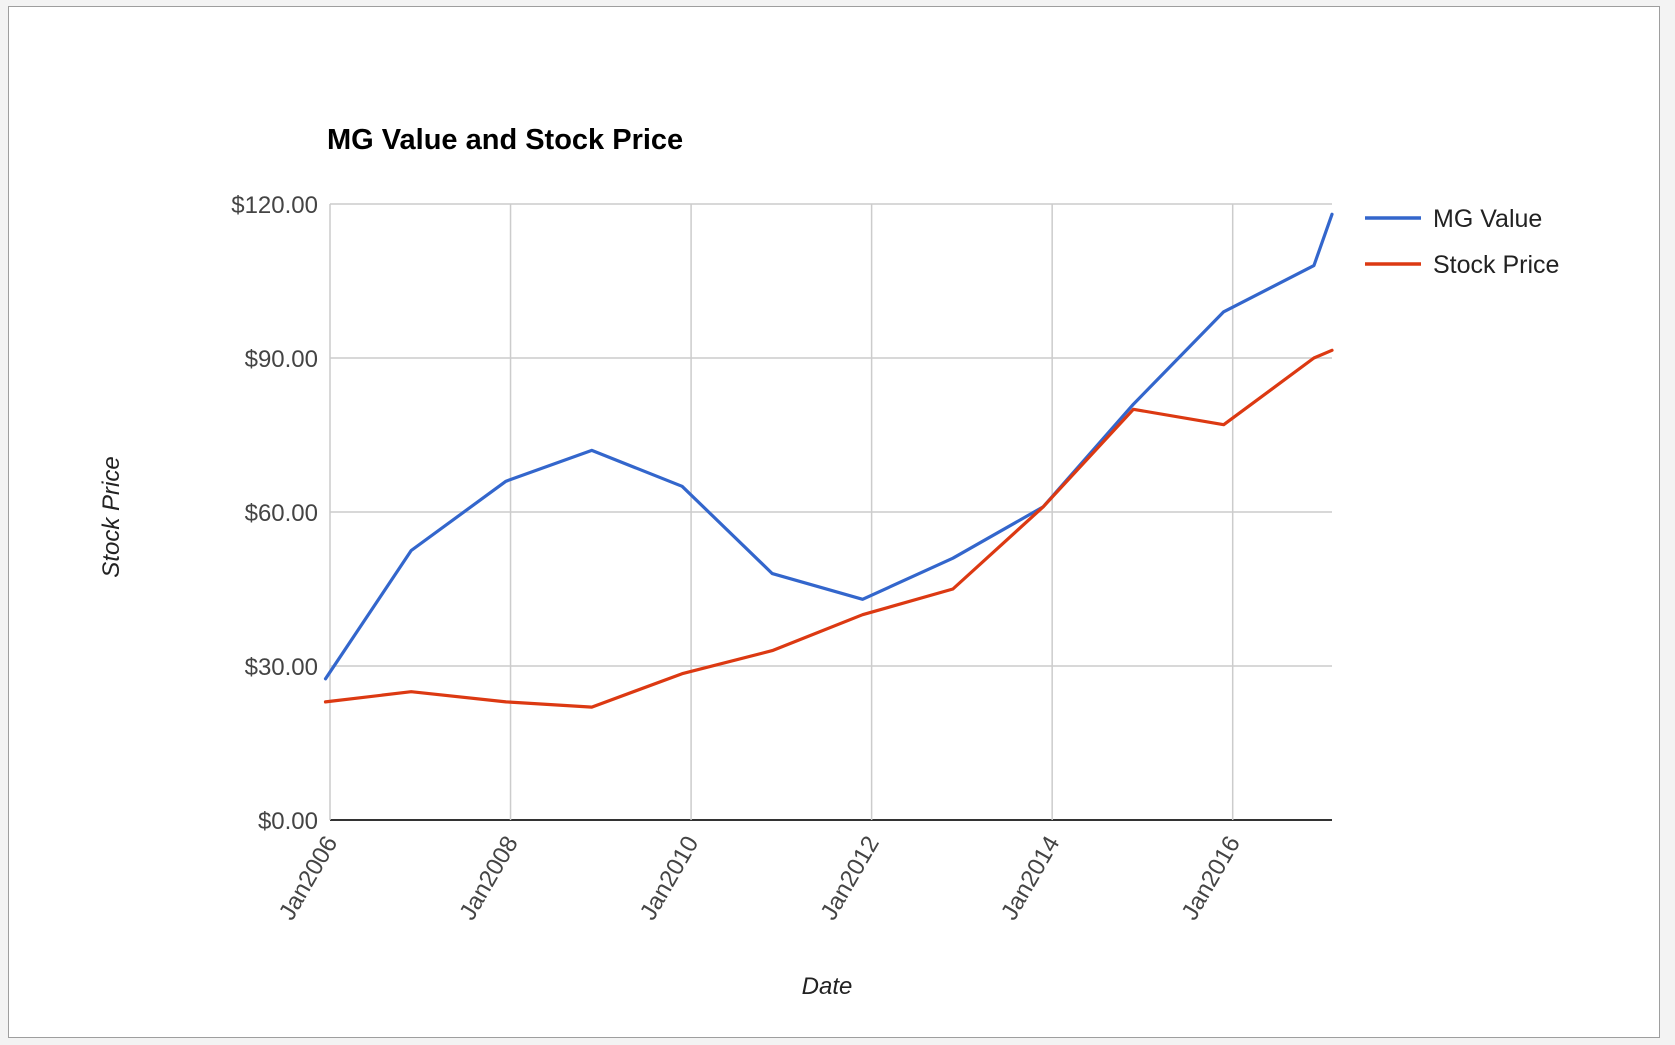 Image resolution: width=1675 pixels, height=1045 pixels. Describe the element at coordinates (281, 513) in the screenshot. I see `y-tick-label: $60.00` at that location.